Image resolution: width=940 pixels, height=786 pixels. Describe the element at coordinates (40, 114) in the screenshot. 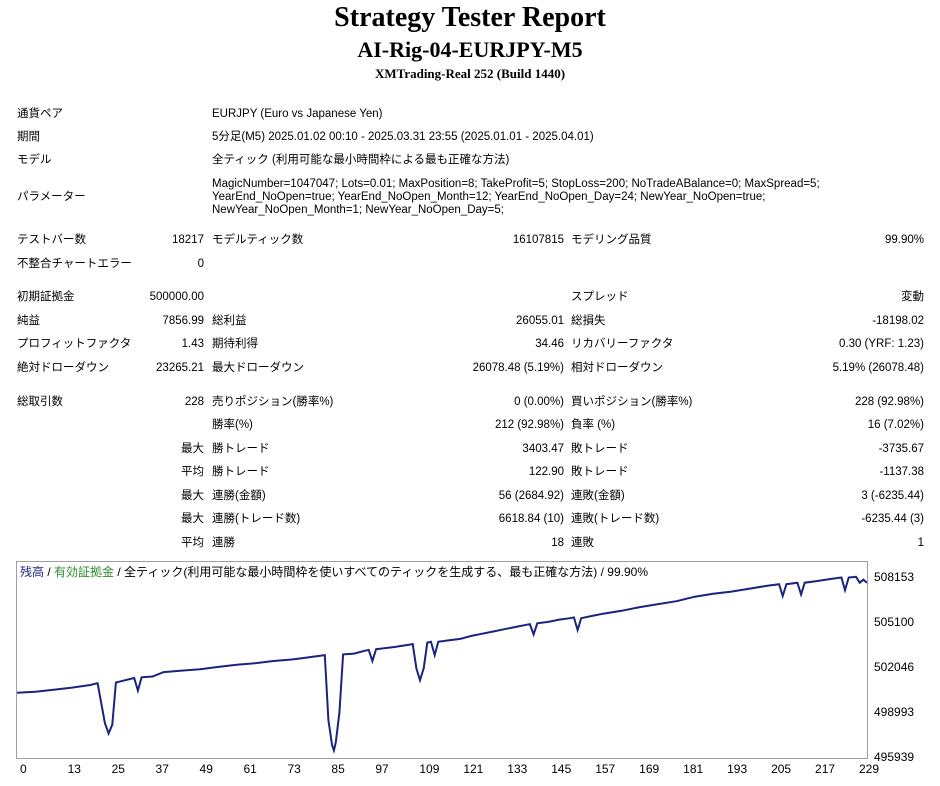

I see `symbol-label: 通貨ペア` at that location.